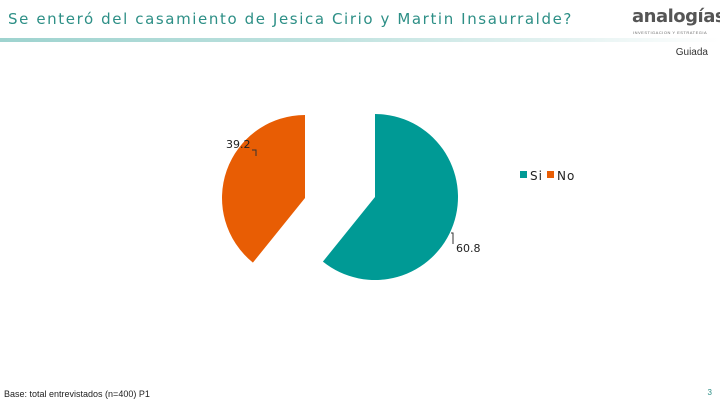 The width and height of the screenshot is (720, 405). Describe the element at coordinates (670, 32) in the screenshot. I see `logo-tagline: INVESTIGACION Y ESTRATEGIA` at that location.